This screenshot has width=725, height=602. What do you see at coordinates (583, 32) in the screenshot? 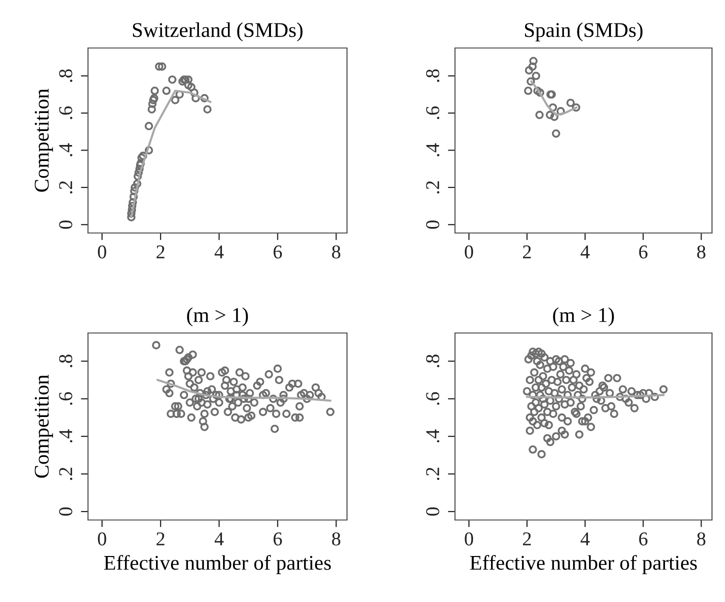
I see `chart-title: Spain (SMDs)` at bounding box center [583, 32].